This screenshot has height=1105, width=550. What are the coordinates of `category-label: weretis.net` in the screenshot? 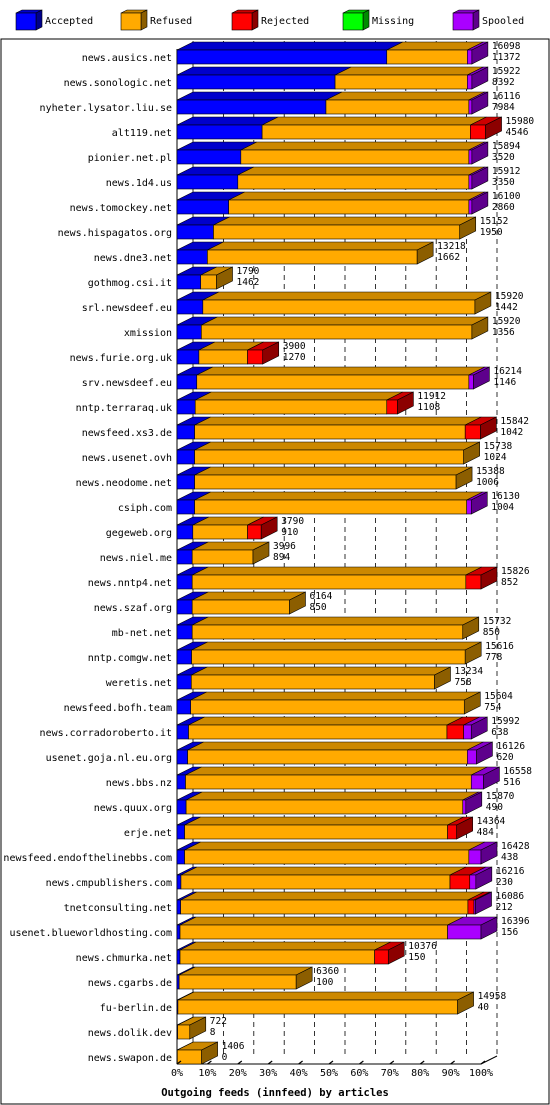 It's located at (139, 683).